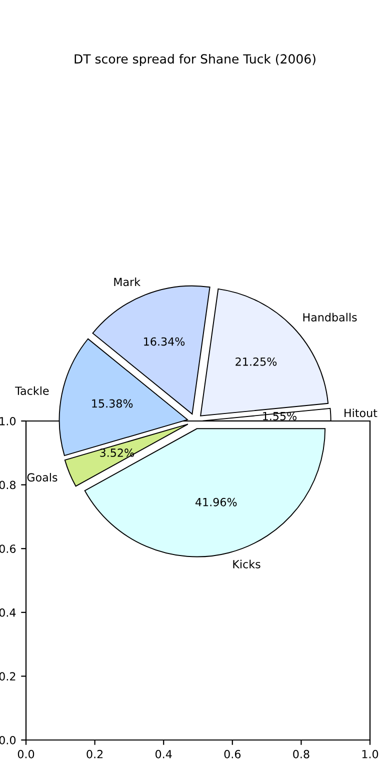 Image resolution: width=390 pixels, height=780 pixels. I want to click on data-label: 41.96%, so click(216, 502).